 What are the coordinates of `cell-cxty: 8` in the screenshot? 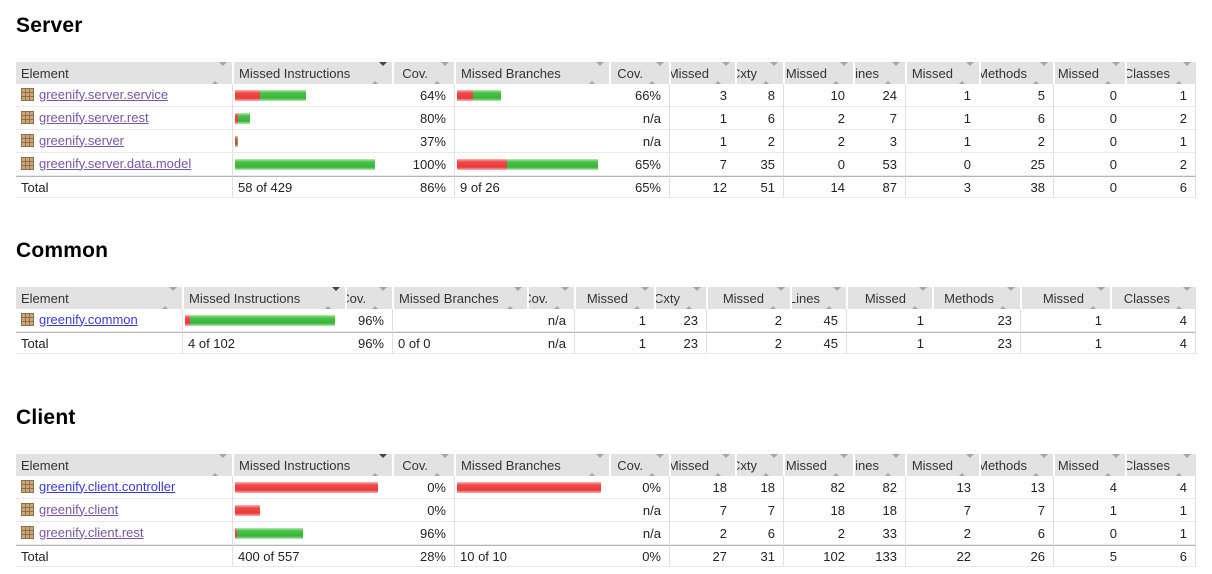 It's located at (759, 95).